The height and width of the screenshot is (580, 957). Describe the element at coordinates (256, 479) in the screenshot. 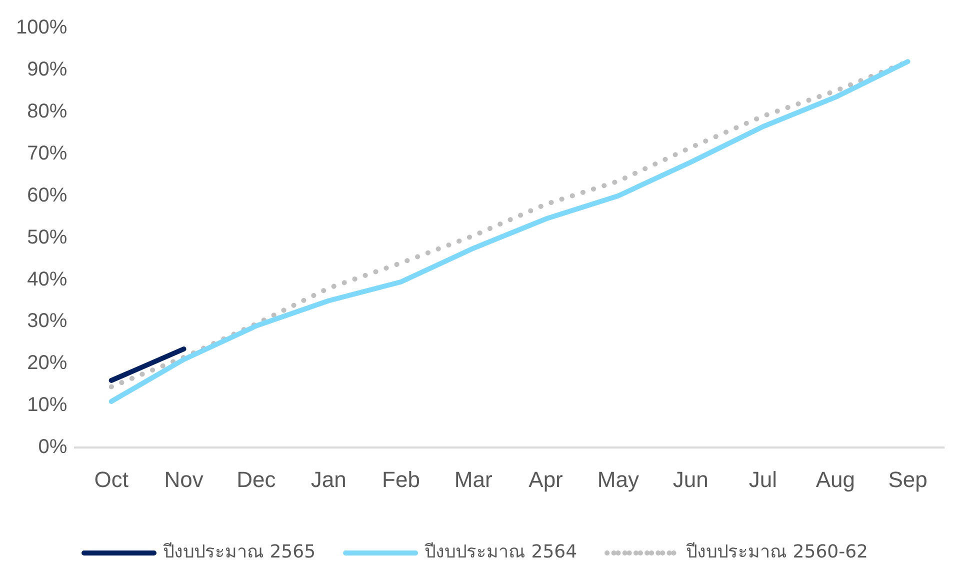

I see `x-tick-label: Dec` at that location.